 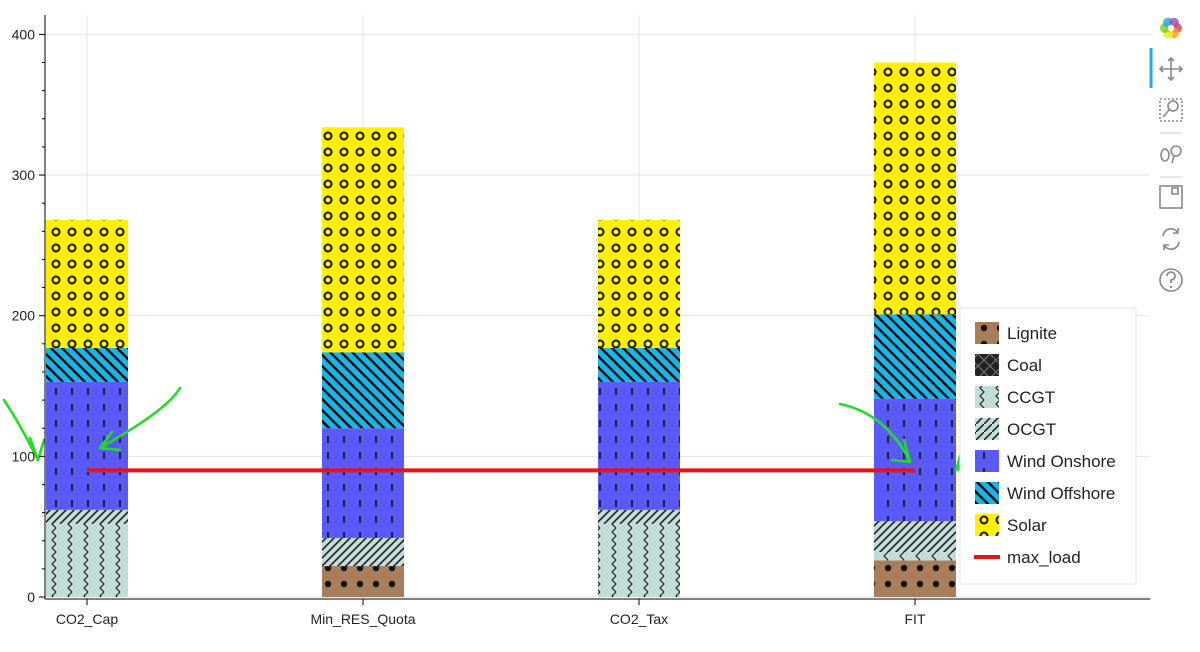 I want to click on bar-wind-offshore-co2_cap, so click(x=87, y=365).